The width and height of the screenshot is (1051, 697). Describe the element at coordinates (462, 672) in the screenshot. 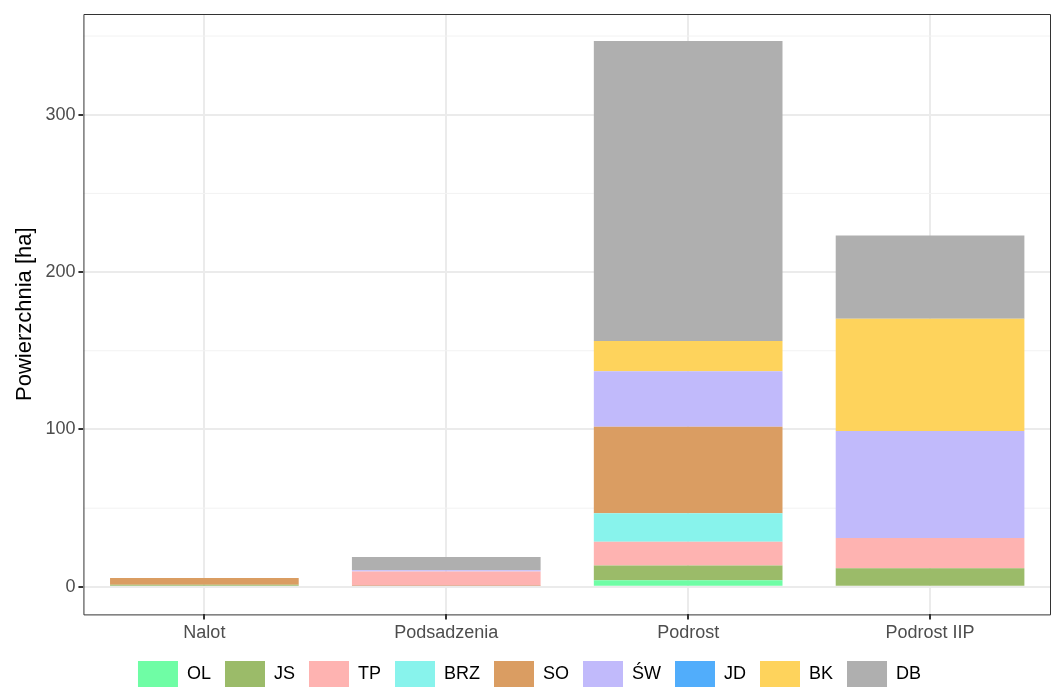

I see `legend-label: BRZ` at that location.